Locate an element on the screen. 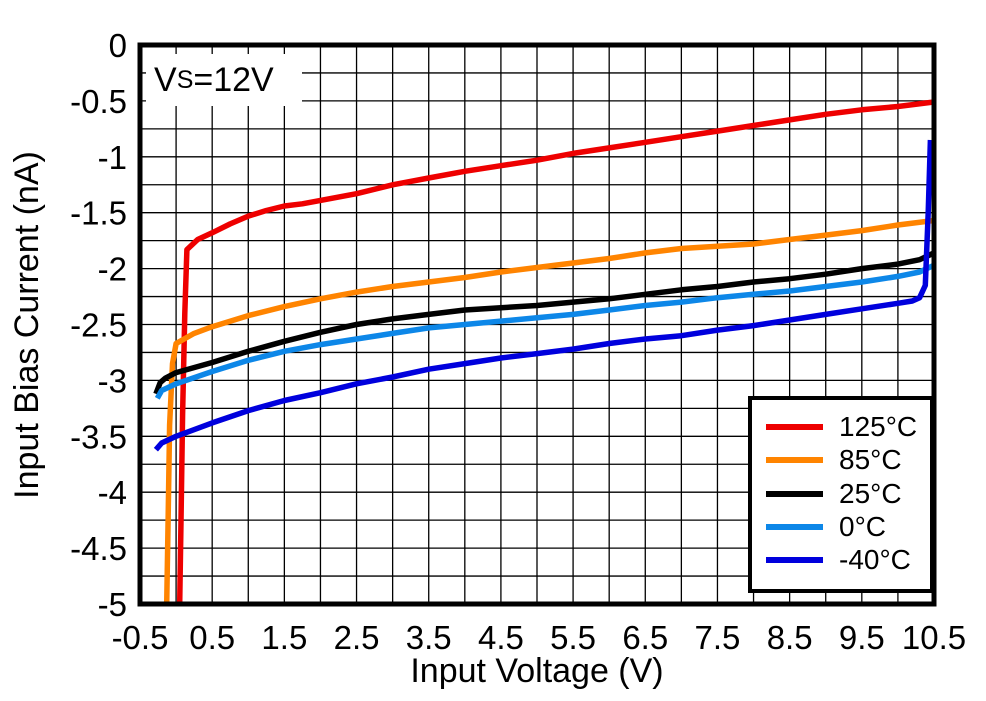 This screenshot has height=701, width=986. x-tick-label: 0.5 is located at coordinates (212, 637).